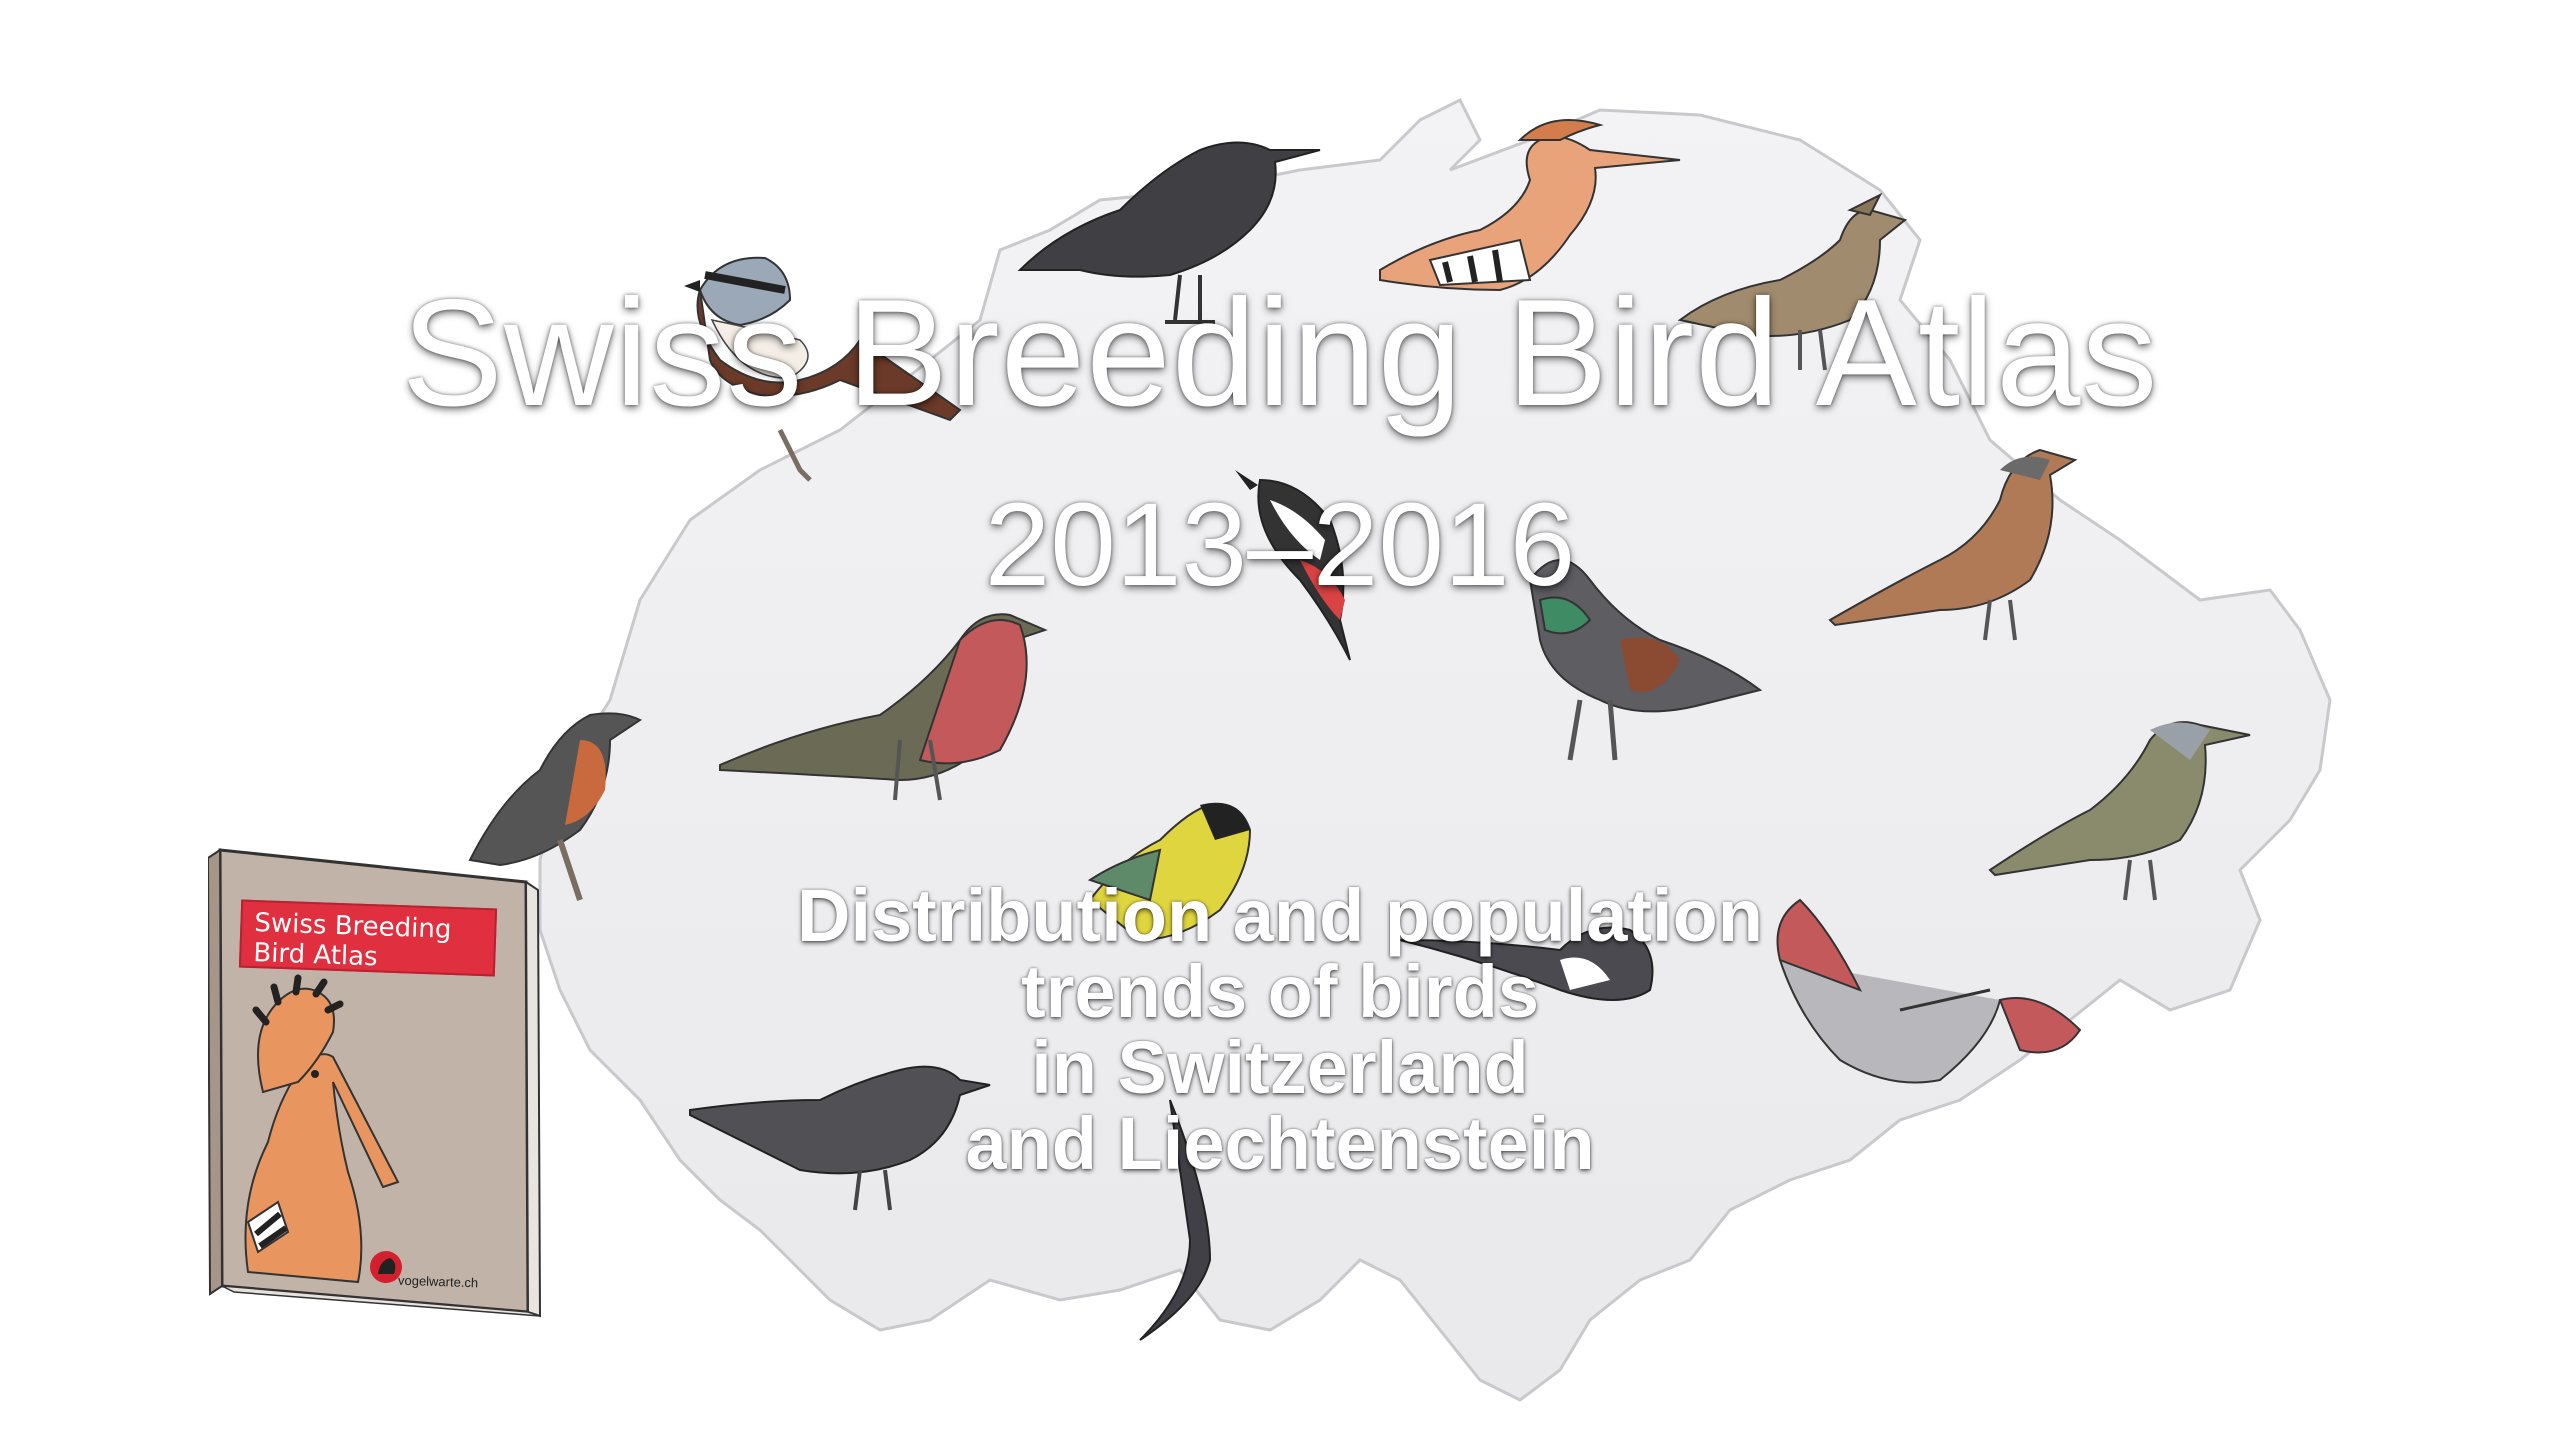 The image size is (2560, 1440). Describe the element at coordinates (368, 938) in the screenshot. I see `book-cover-title: Swiss Breeding Bird Atlas` at that location.